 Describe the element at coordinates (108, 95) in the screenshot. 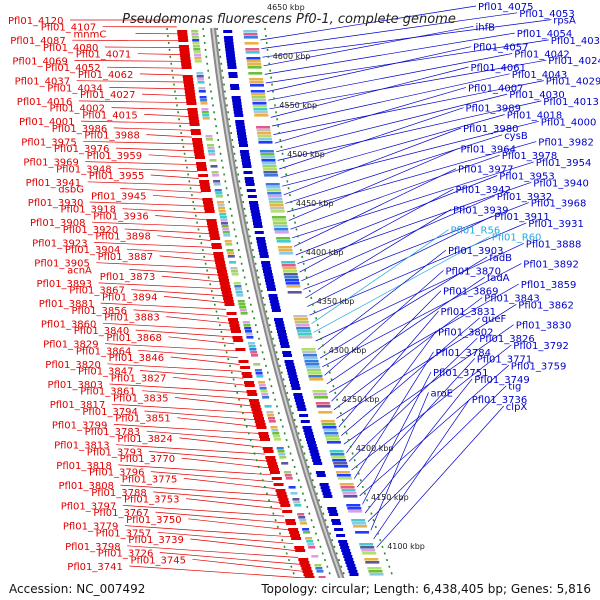

I see `gene-label-forward: Pfl01_4027` at that location.